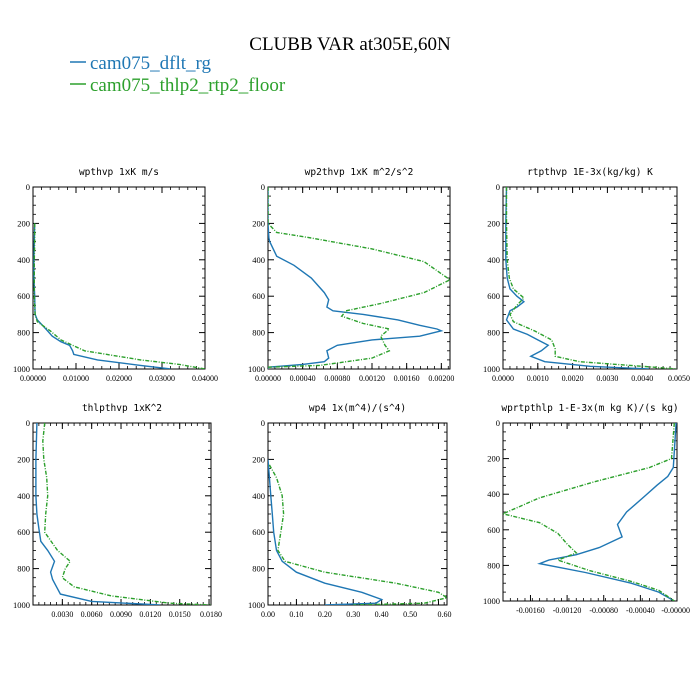  I want to click on panel-title: rtpthvp 1E-3x(kg/kg) K, so click(590, 172).